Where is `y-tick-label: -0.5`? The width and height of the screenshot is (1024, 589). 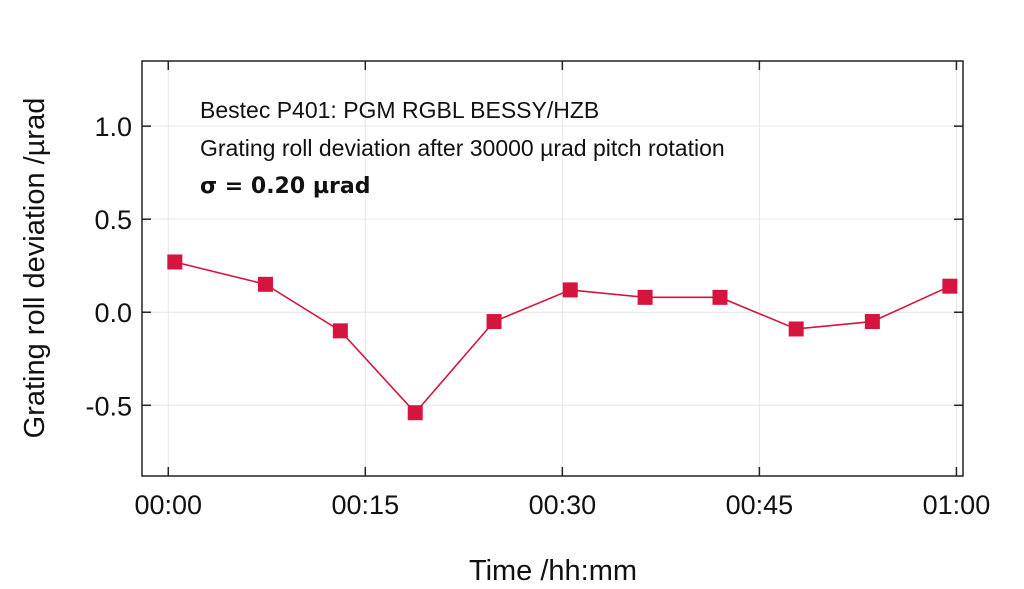 y-tick-label: -0.5 is located at coordinates (108, 406).